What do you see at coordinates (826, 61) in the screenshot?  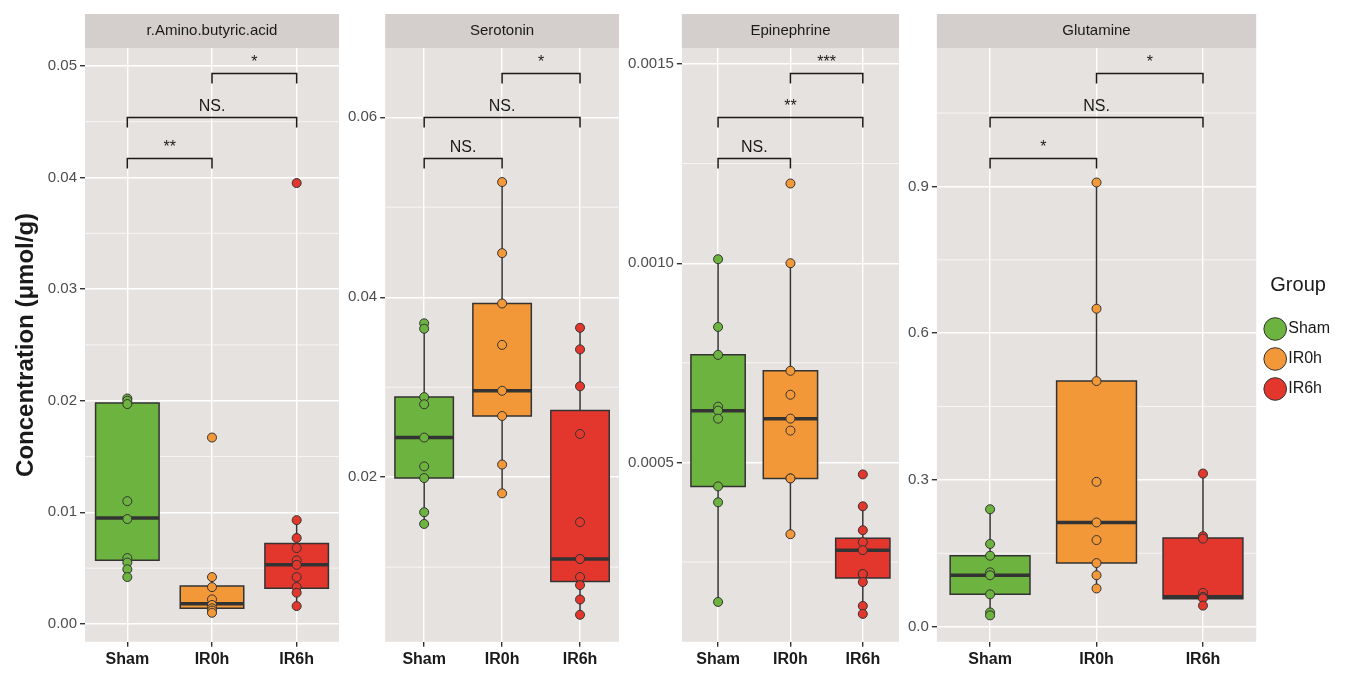 I see `annotation: ***` at bounding box center [826, 61].